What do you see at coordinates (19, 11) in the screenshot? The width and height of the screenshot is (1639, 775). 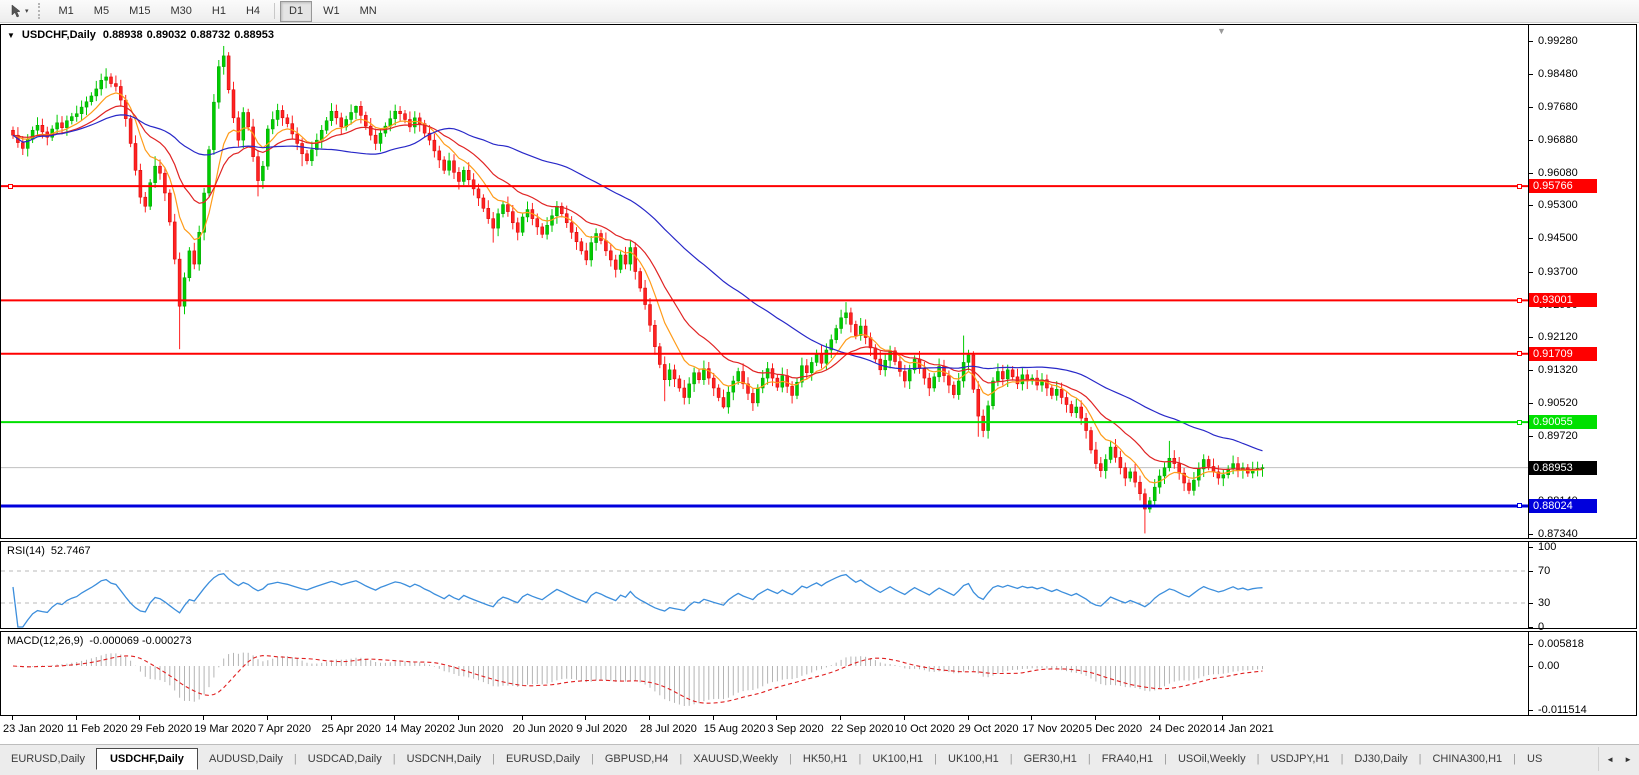 I see `chart-tools-button: ▾` at bounding box center [19, 11].